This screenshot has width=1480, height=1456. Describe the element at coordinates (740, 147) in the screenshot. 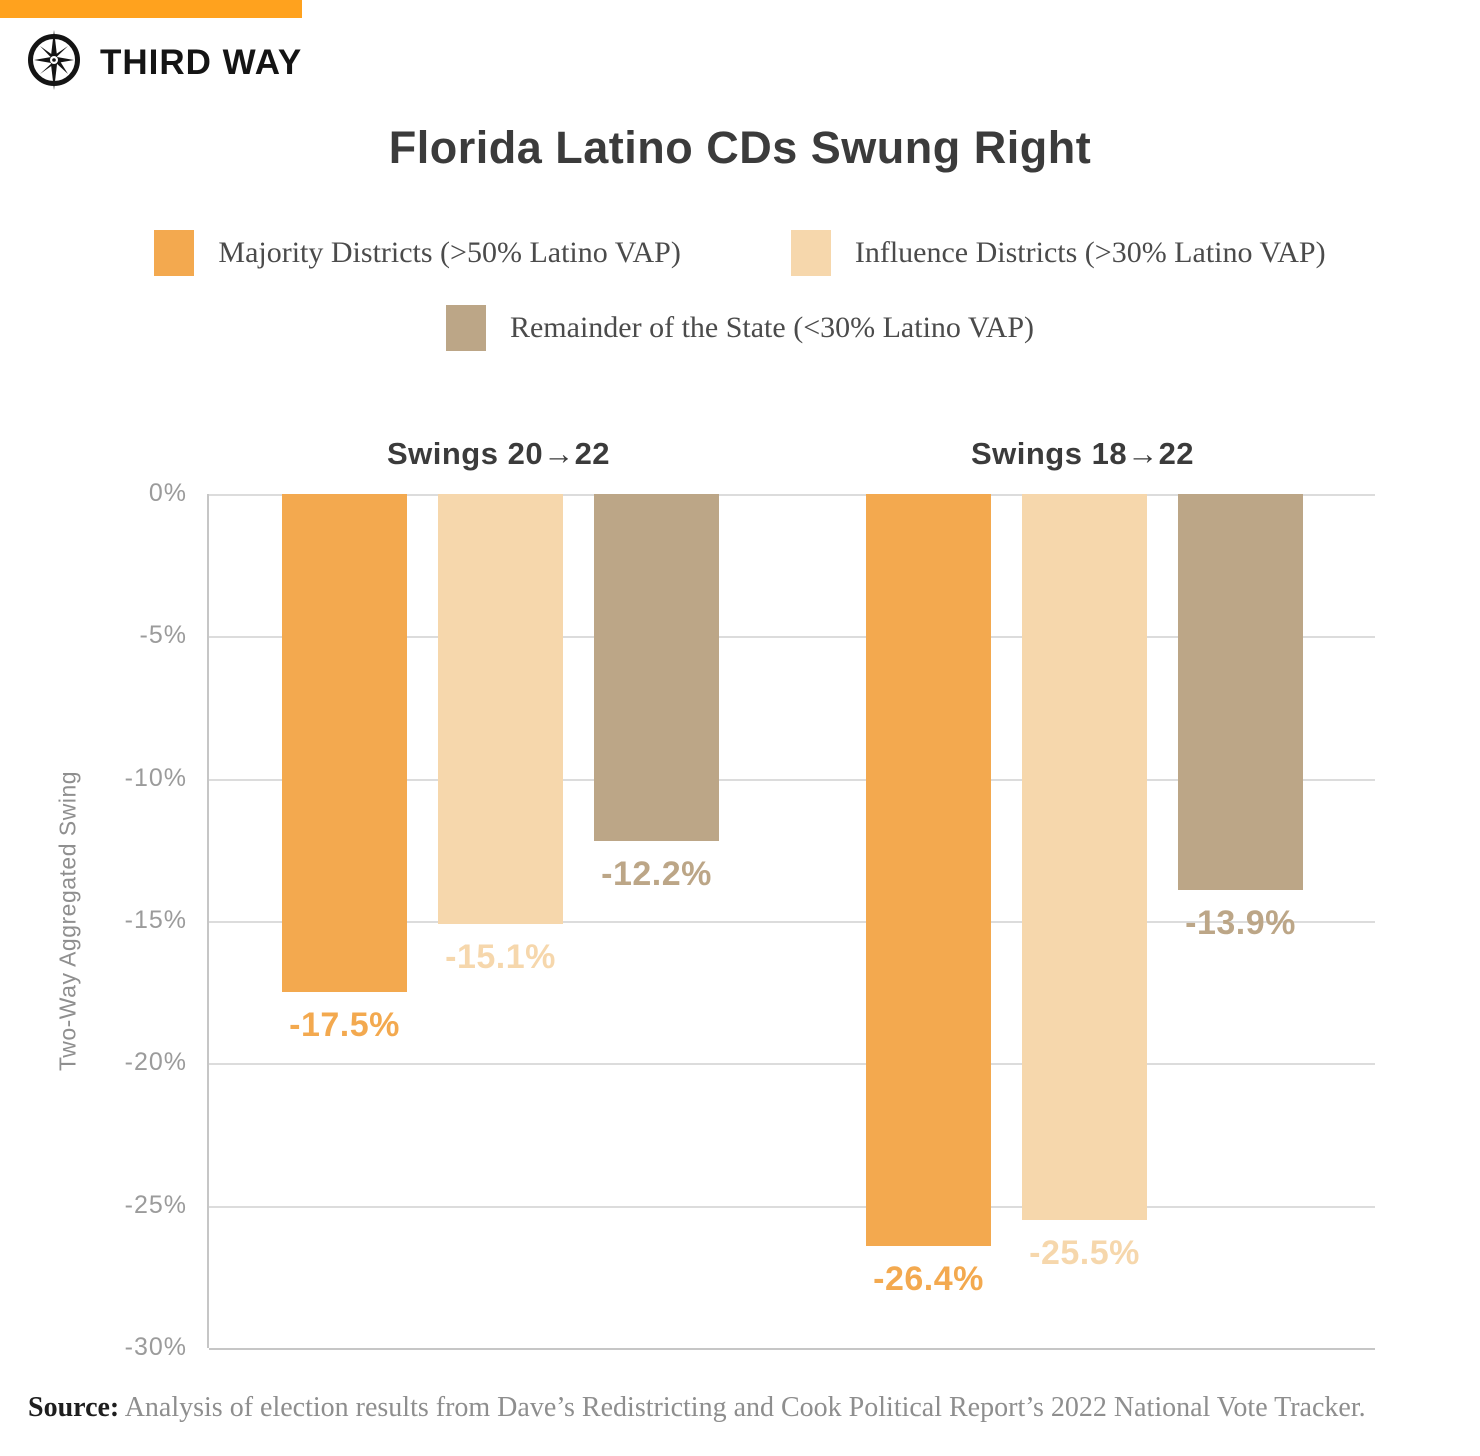

I see `page-title: Florida Latino CDs Swung Right` at that location.